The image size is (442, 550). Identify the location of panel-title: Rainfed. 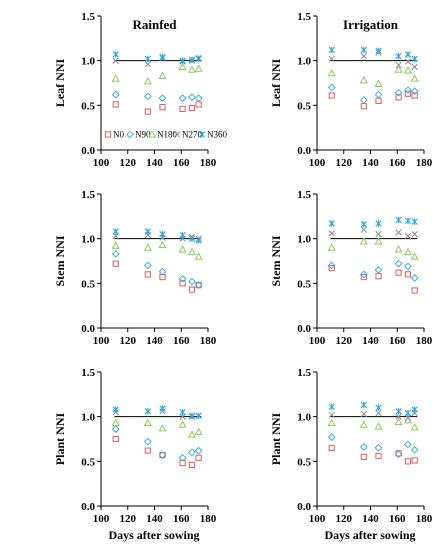
(154, 24).